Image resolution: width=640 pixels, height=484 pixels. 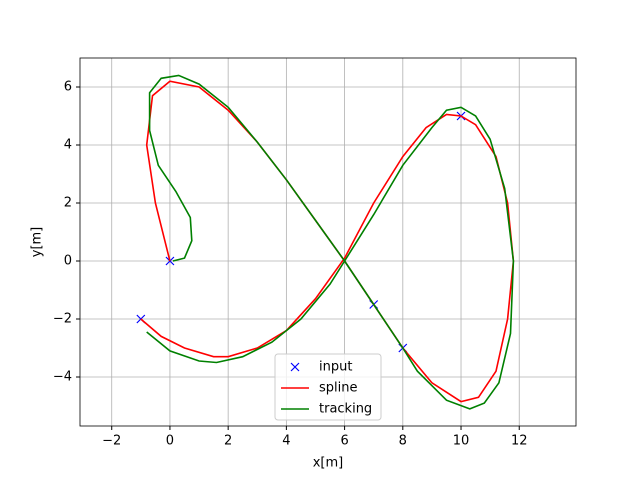 I want to click on x-tick-label: −2, so click(x=111, y=441).